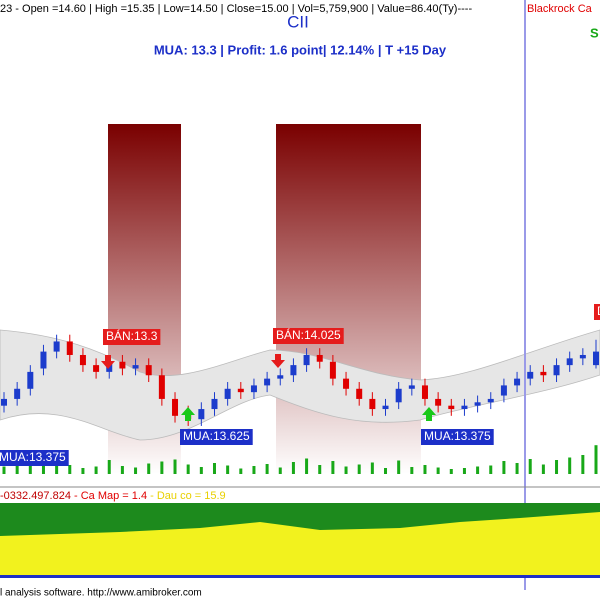 This screenshot has height=600, width=600. I want to click on signal-label: BÁN:14.025, so click(308, 334).